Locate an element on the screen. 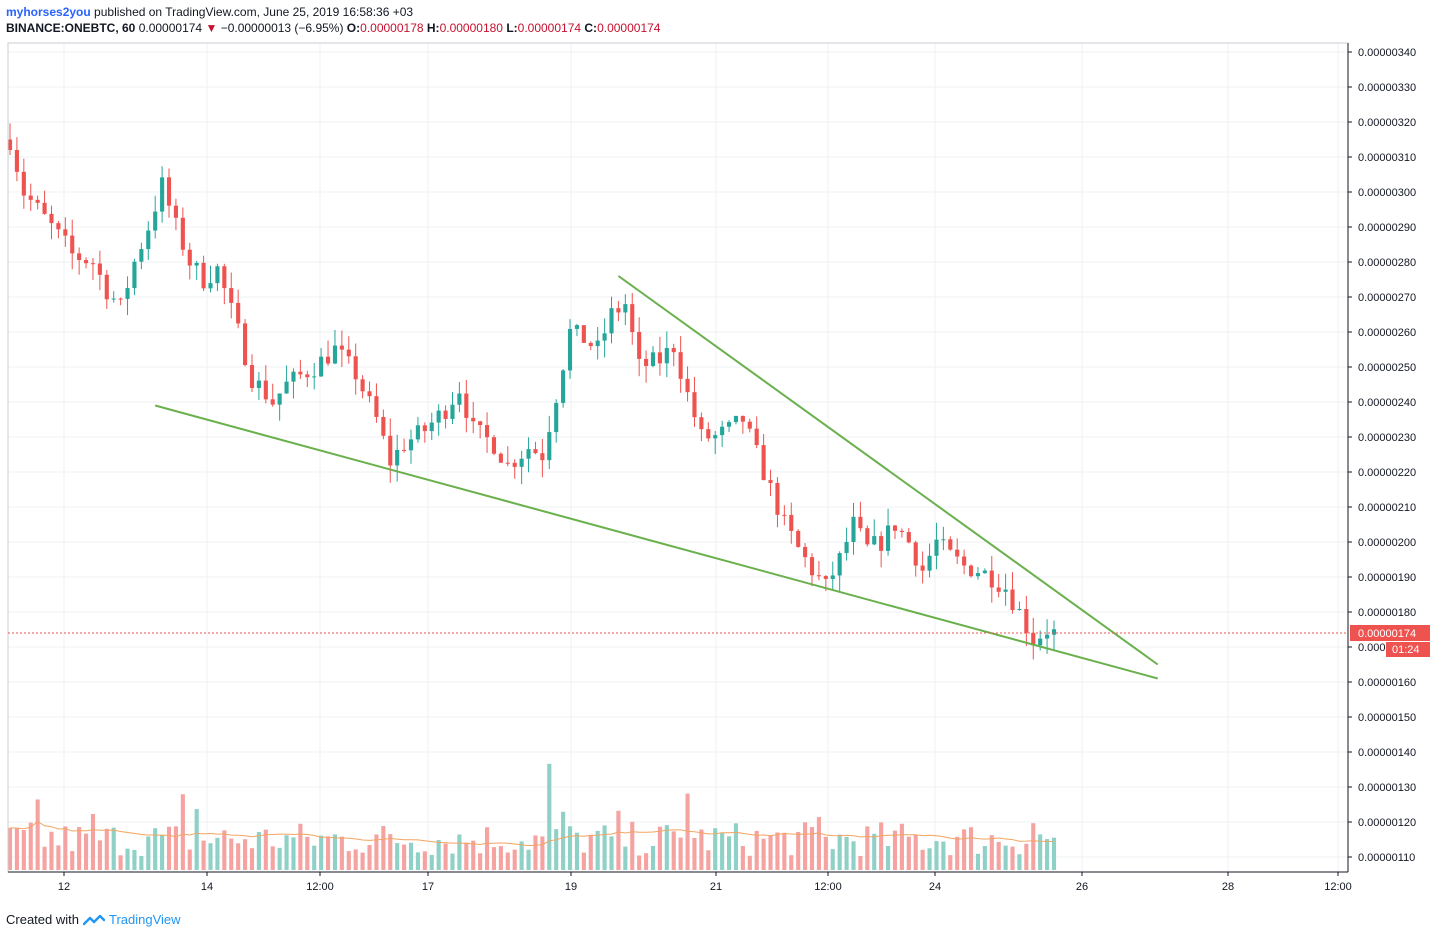  symbol-label: BINANCE:ONEBTC, 60 is located at coordinates (71, 28).